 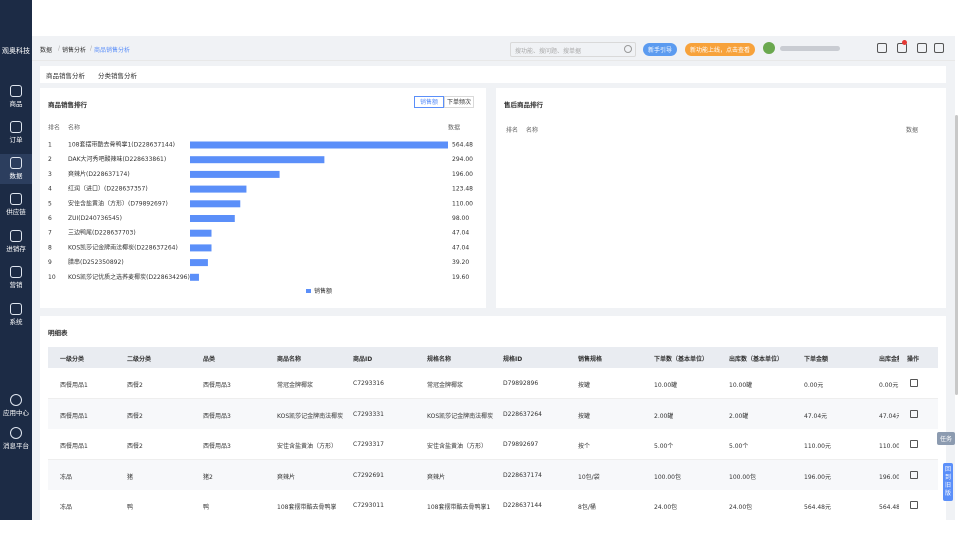 I want to click on menu-item: 供应链, so click(x=16, y=205).